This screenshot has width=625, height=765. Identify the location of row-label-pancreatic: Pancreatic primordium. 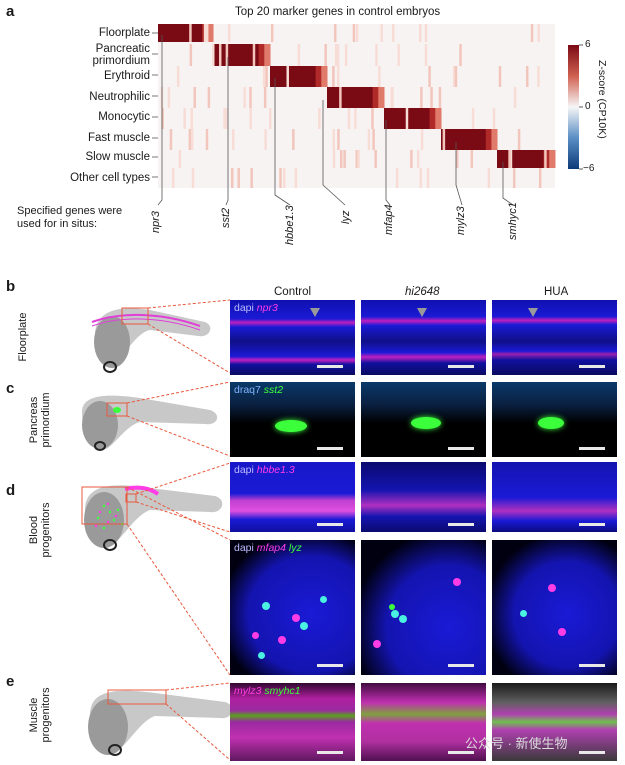
(95, 55).